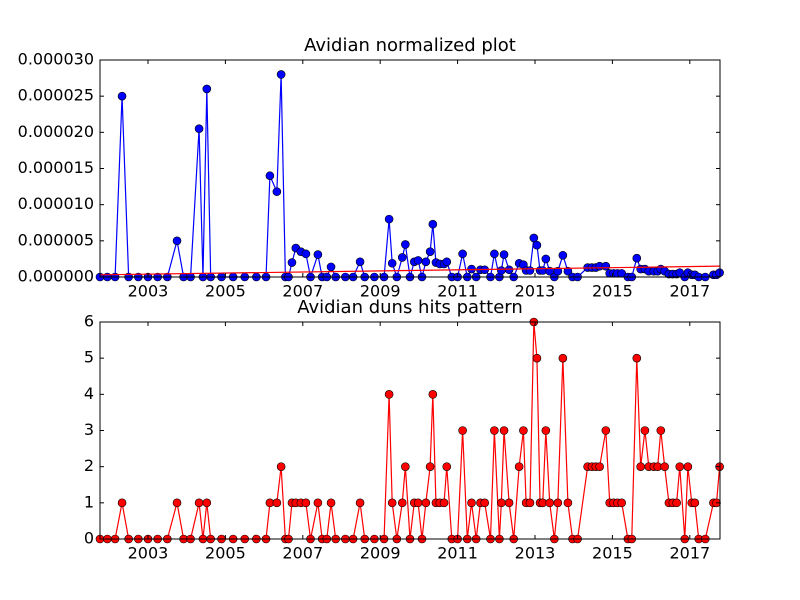  Describe the element at coordinates (89, 538) in the screenshot. I see `y-tick-label: 0` at that location.